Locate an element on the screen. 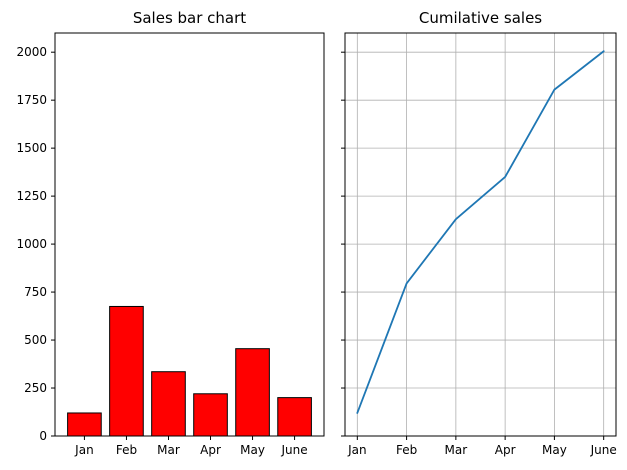  line-chart-title: Cumilative sales is located at coordinates (480, 18).